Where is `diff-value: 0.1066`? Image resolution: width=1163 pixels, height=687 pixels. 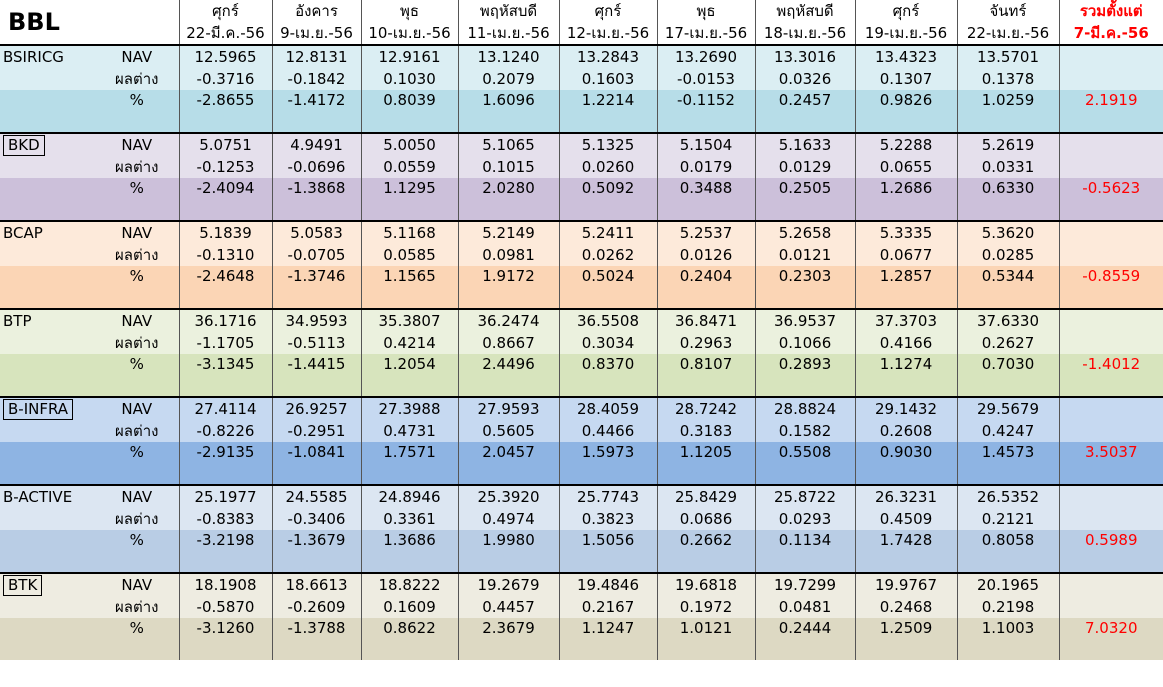 diff-value: 0.1066 is located at coordinates (804, 343).